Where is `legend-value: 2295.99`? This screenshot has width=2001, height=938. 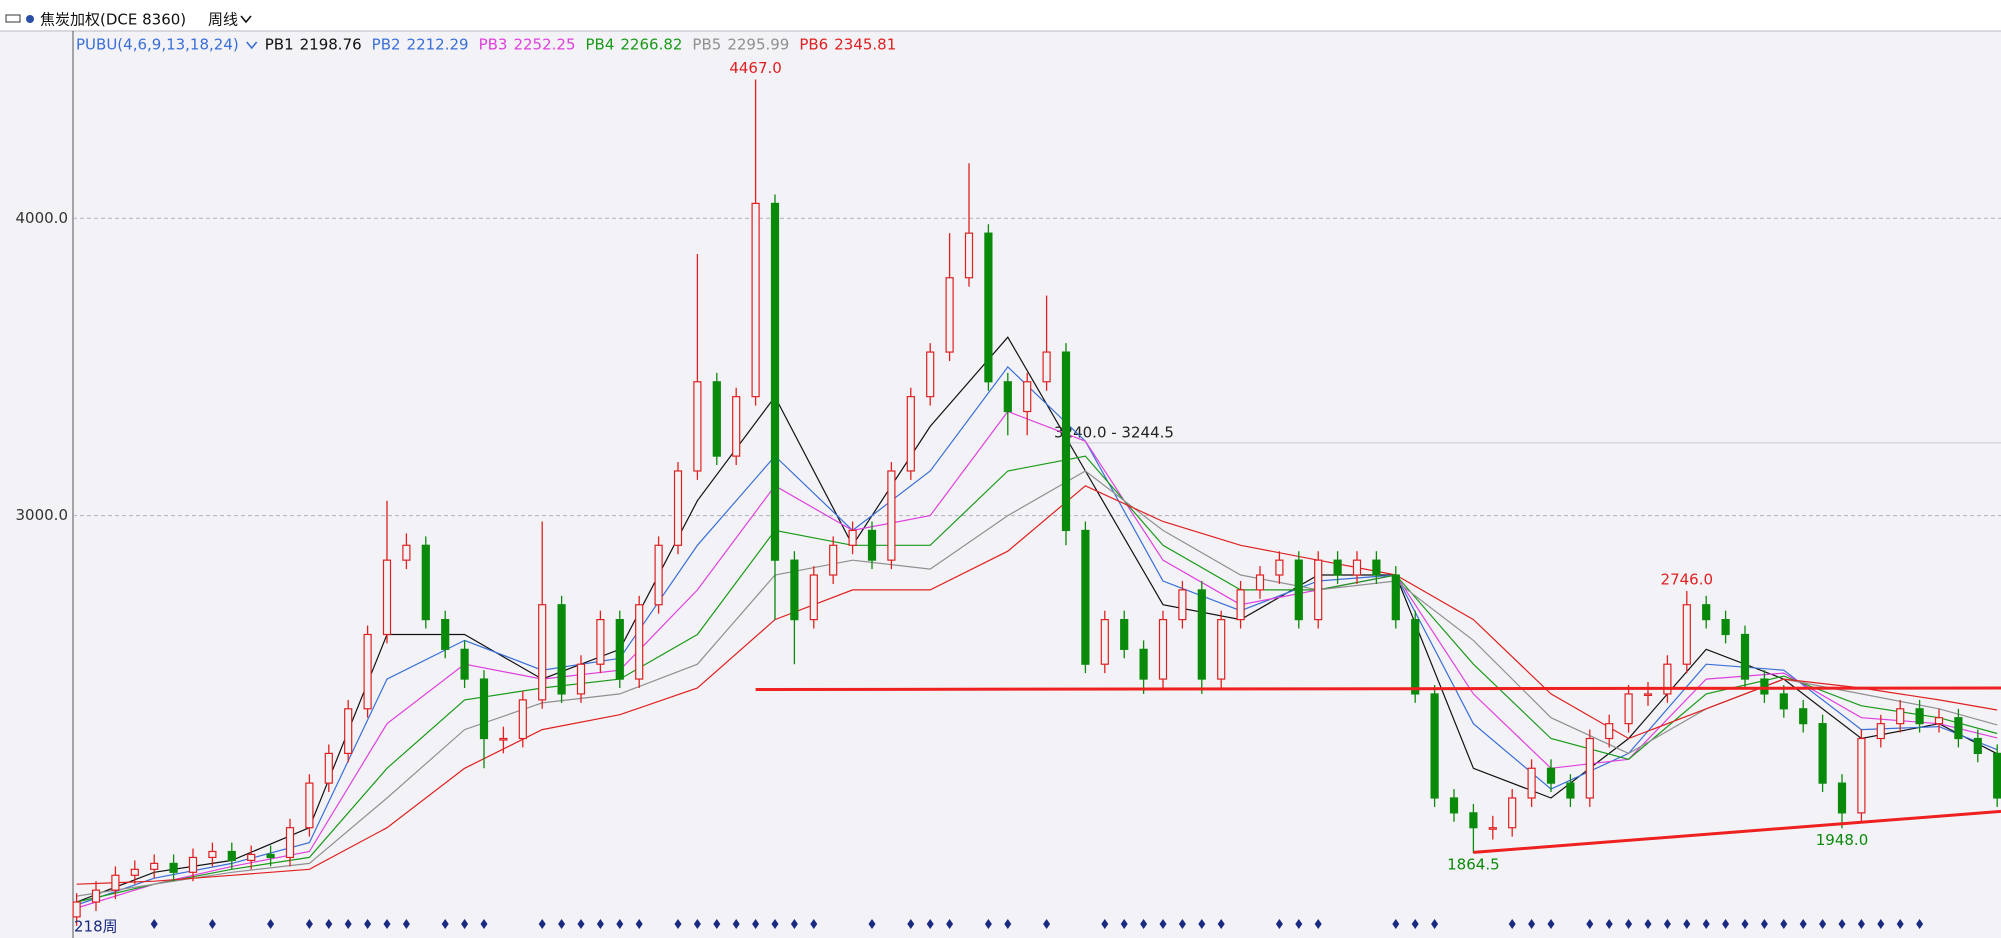 legend-value: 2295.99 is located at coordinates (758, 45).